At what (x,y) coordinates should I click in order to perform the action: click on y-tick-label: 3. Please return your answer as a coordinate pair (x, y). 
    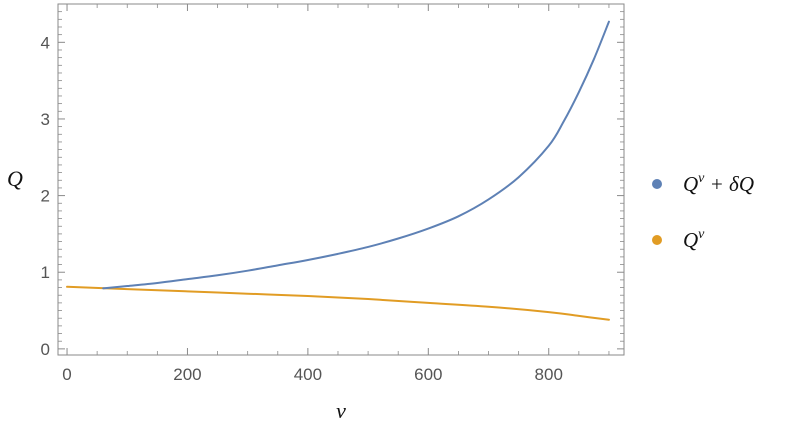
    Looking at the image, I should click on (45, 119).